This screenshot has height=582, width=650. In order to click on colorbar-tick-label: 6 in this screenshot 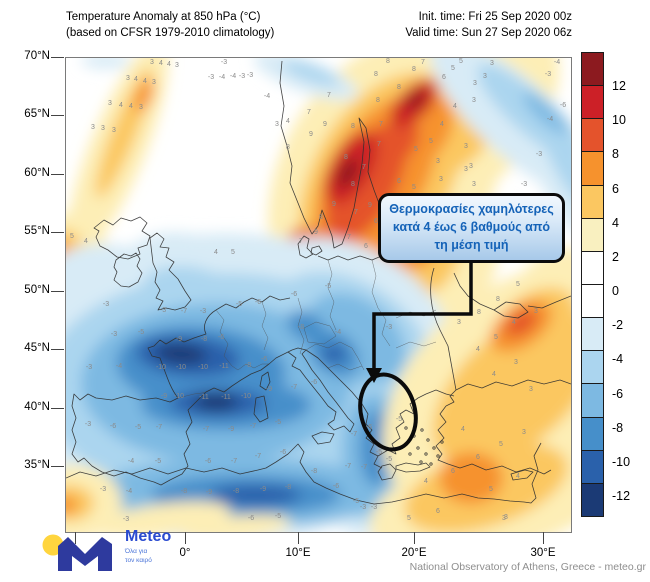, I will do `click(615, 188)`.